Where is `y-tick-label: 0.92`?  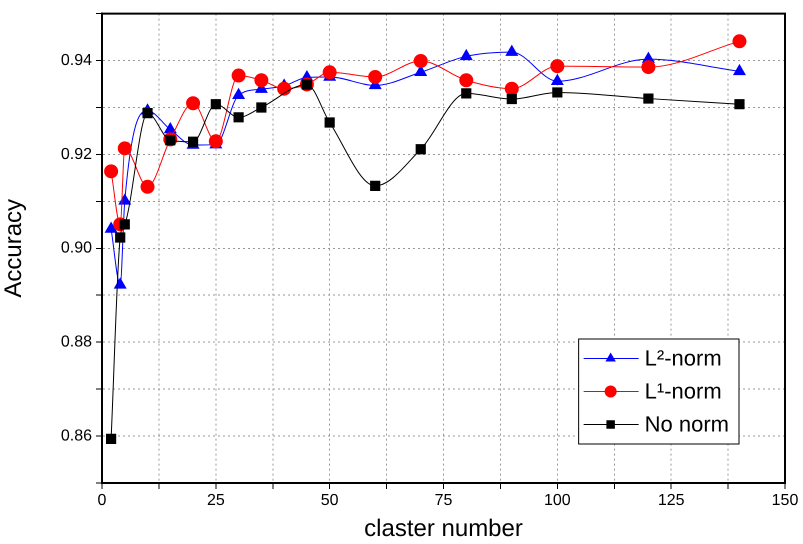 y-tick-label: 0.92 is located at coordinates (76, 154).